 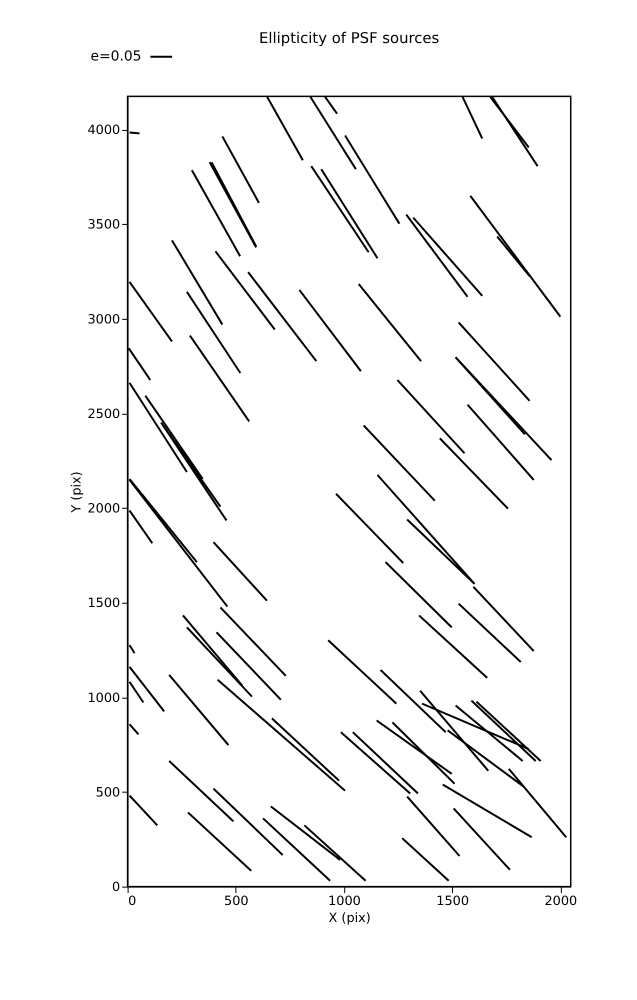 What do you see at coordinates (132, 901) in the screenshot?
I see `x-tick-label: 0` at bounding box center [132, 901].